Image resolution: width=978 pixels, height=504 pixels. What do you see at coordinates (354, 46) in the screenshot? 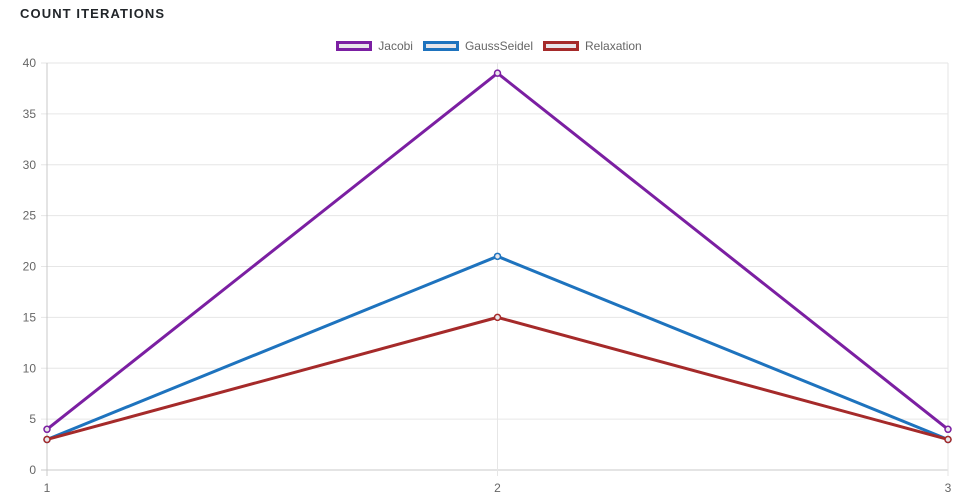
I see `legend-swatch-jacobi` at bounding box center [354, 46].